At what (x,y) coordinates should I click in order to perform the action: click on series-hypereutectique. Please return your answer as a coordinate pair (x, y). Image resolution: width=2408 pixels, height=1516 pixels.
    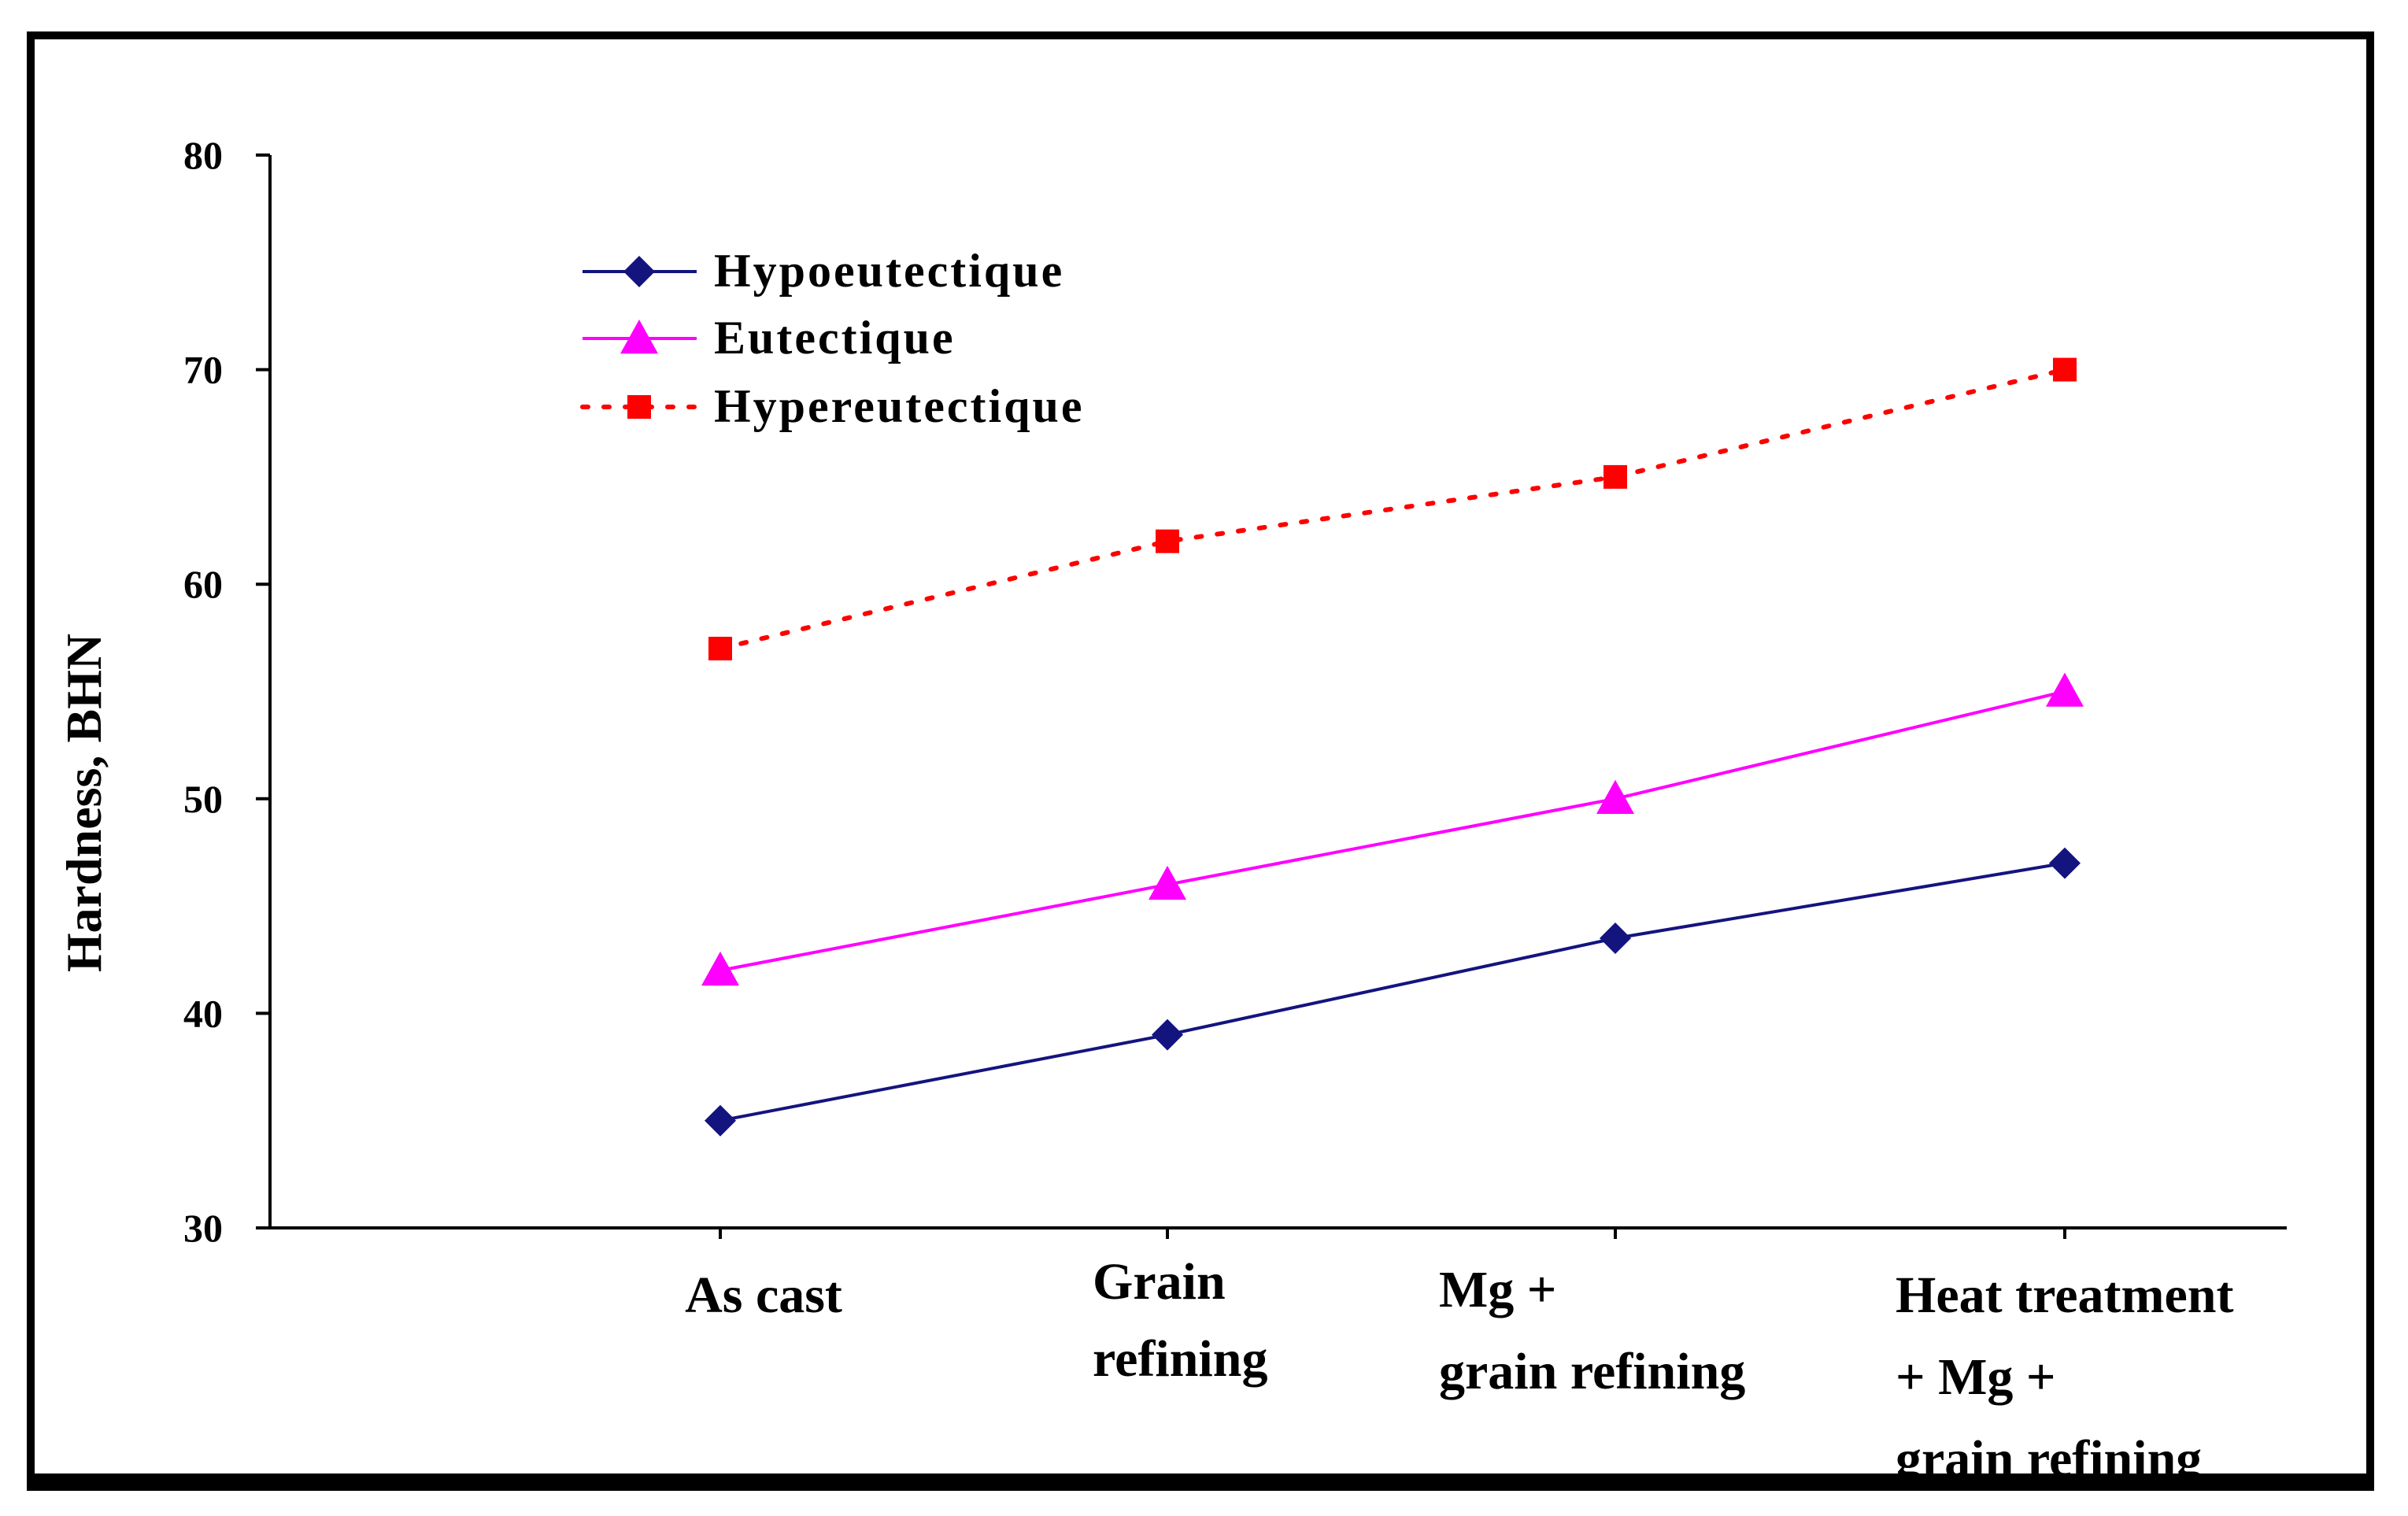
    Looking at the image, I should click on (1392, 508).